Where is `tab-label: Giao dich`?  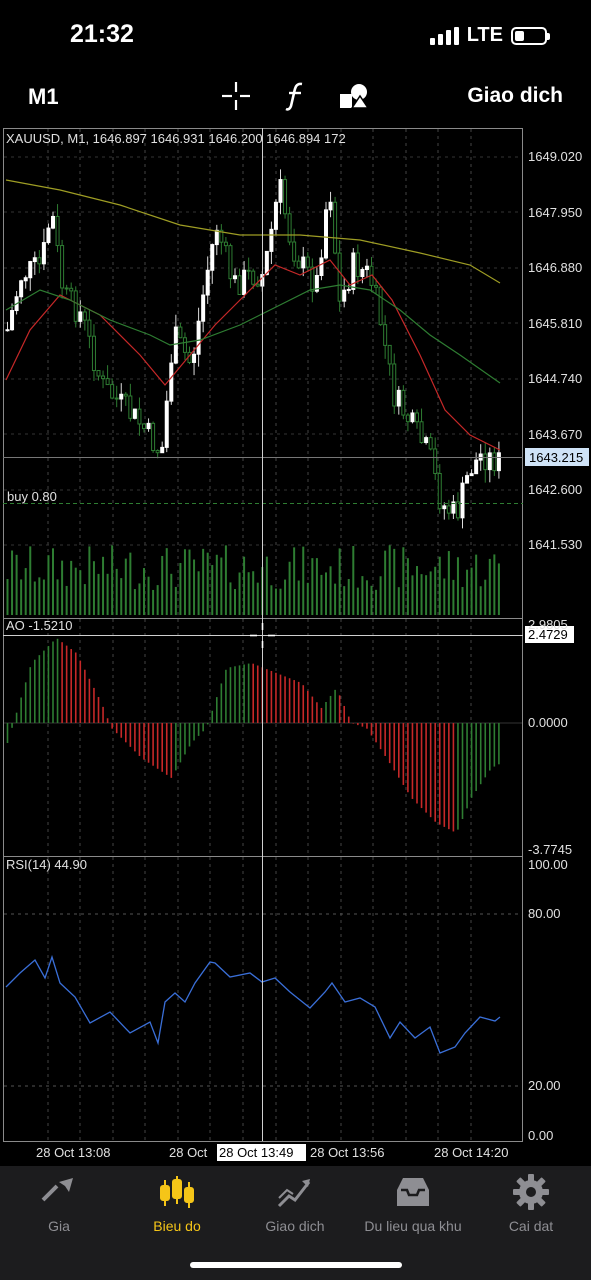 tab-label: Giao dich is located at coordinates (295, 1226).